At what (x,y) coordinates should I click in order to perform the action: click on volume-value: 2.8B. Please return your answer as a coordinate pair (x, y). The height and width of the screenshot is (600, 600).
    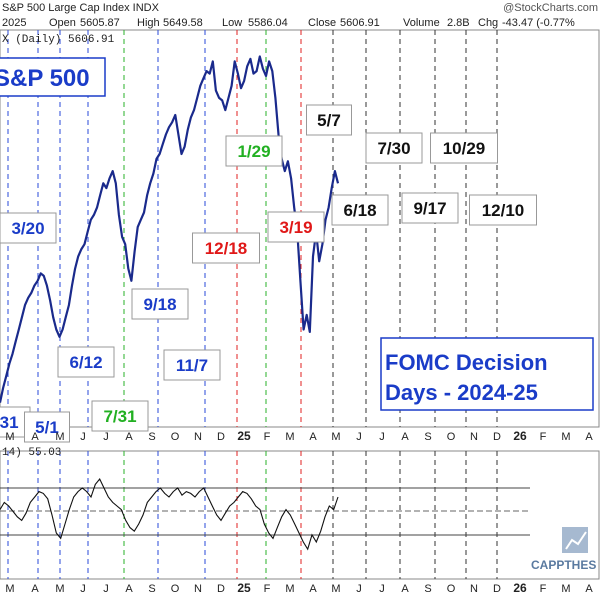
    Looking at the image, I should click on (458, 23).